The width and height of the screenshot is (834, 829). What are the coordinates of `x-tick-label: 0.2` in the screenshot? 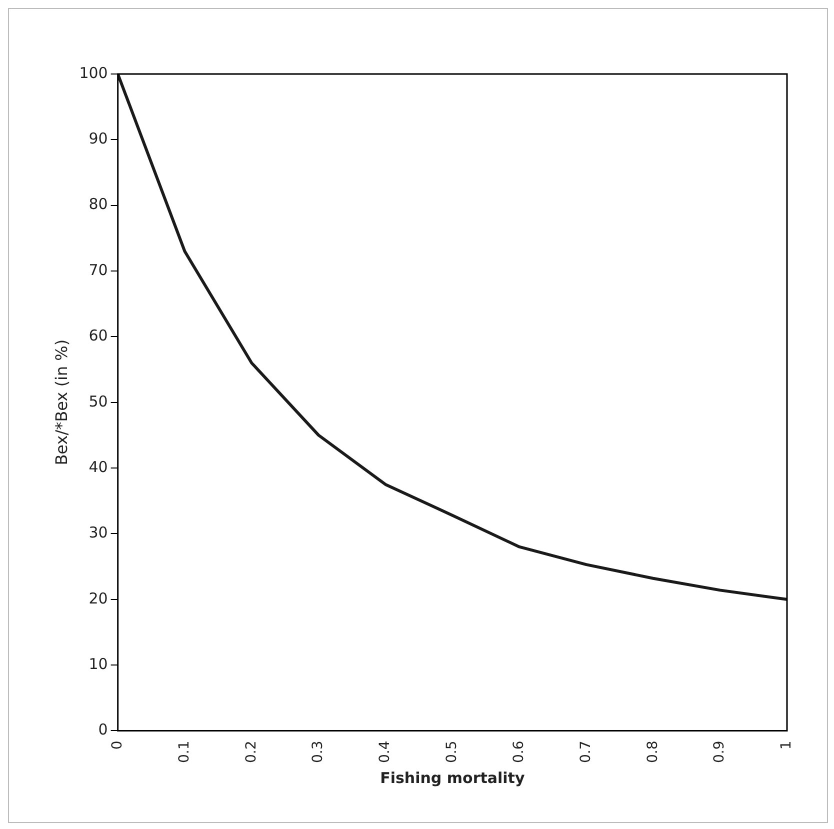 It's located at (251, 751).